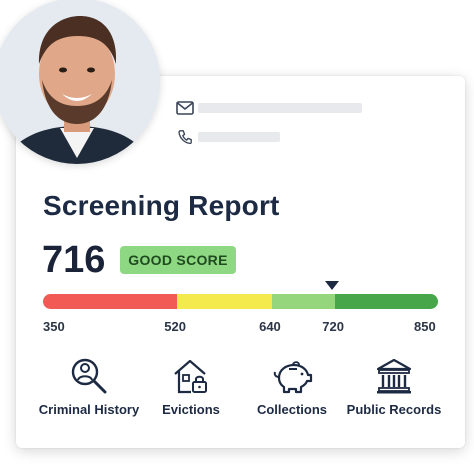 This screenshot has height=473, width=474. What do you see at coordinates (54, 326) in the screenshot?
I see `gauge-tick-label: 350` at bounding box center [54, 326].